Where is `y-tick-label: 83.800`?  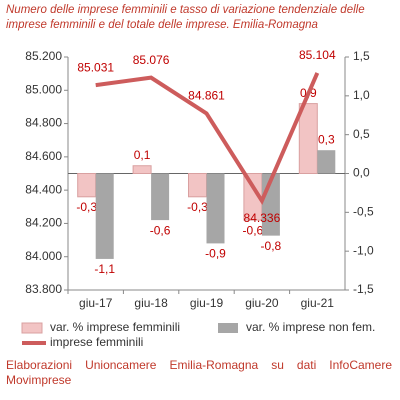 y-tick-label: 83.800 is located at coordinates (43, 289).